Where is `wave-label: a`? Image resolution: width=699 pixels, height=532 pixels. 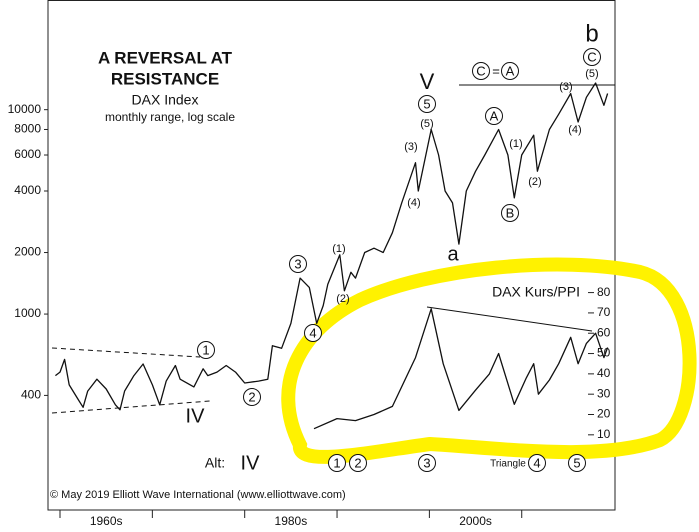 wave-label: a is located at coordinates (453, 254).